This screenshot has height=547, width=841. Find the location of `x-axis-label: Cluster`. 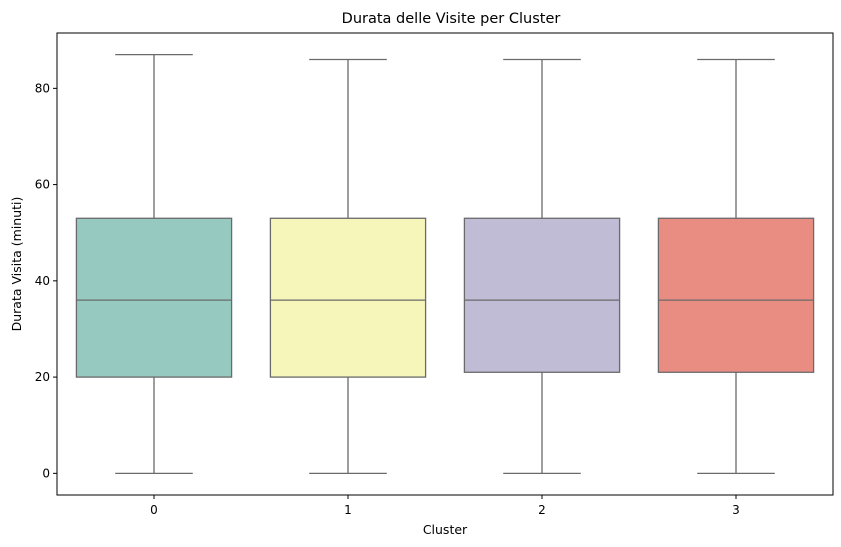

x-axis-label: Cluster is located at coordinates (445, 529).